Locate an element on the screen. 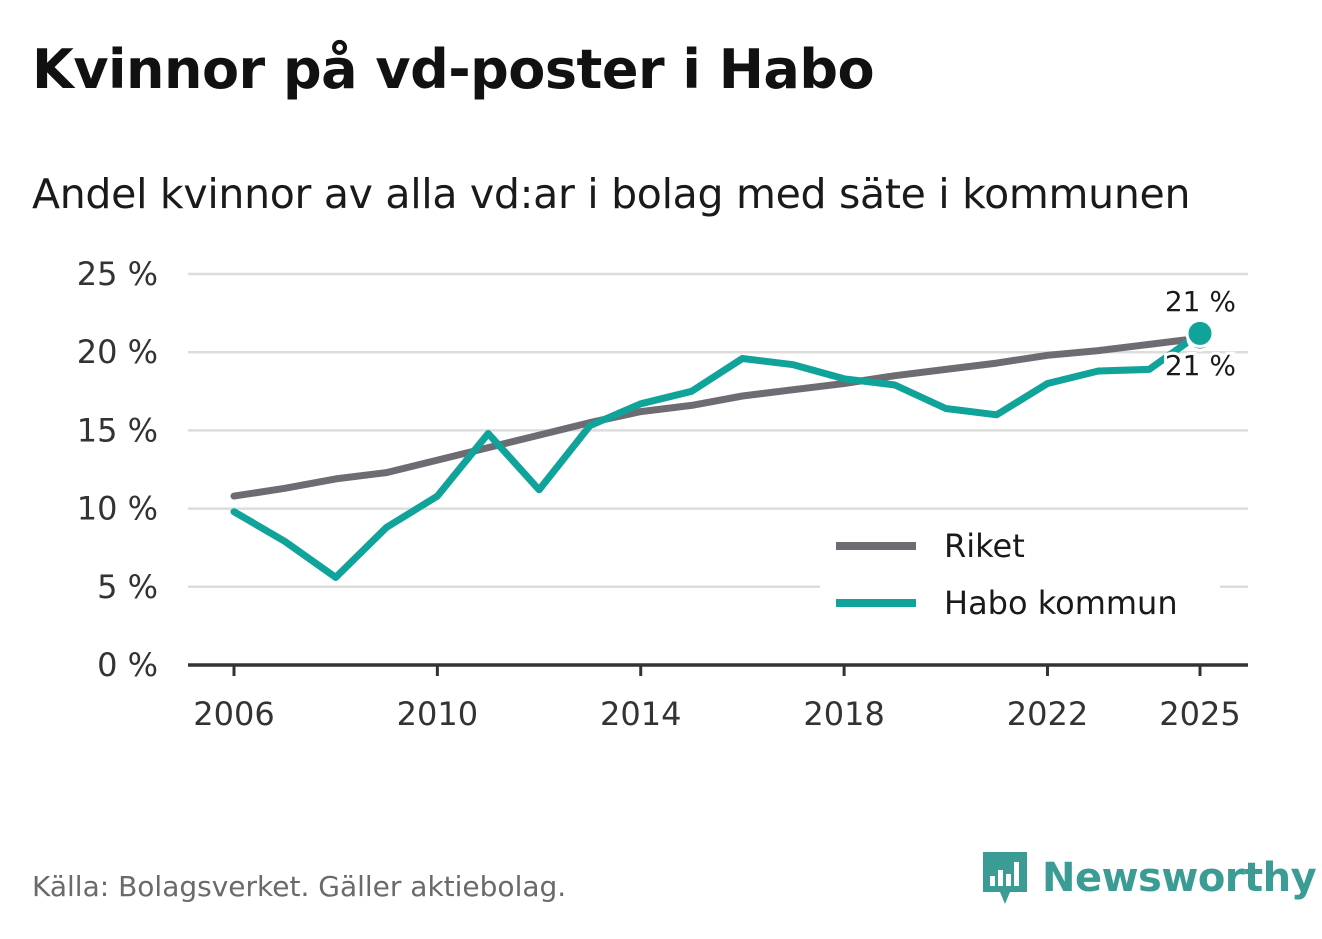 The width and height of the screenshot is (1322, 939). x-axis: 2006 2010 2014 2018 2022 2025 is located at coordinates (718, 698).